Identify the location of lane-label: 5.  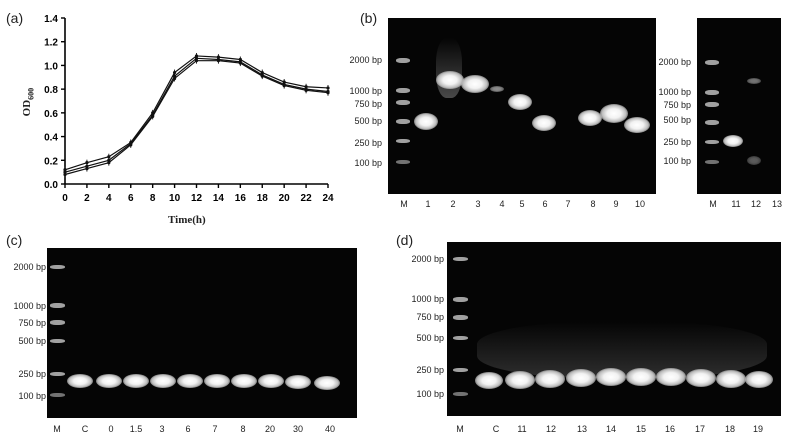
(522, 204).